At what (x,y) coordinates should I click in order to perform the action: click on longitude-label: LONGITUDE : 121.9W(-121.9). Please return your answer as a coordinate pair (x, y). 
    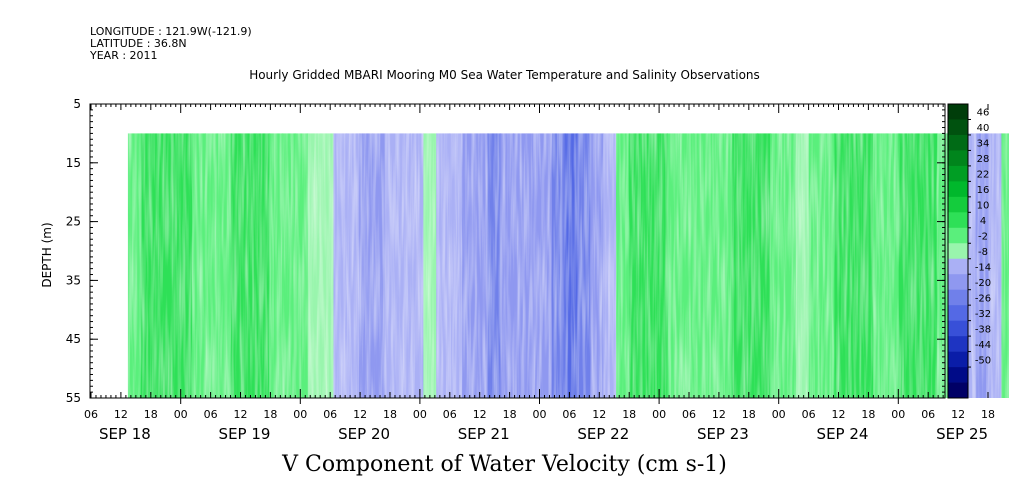
    Looking at the image, I should click on (171, 31).